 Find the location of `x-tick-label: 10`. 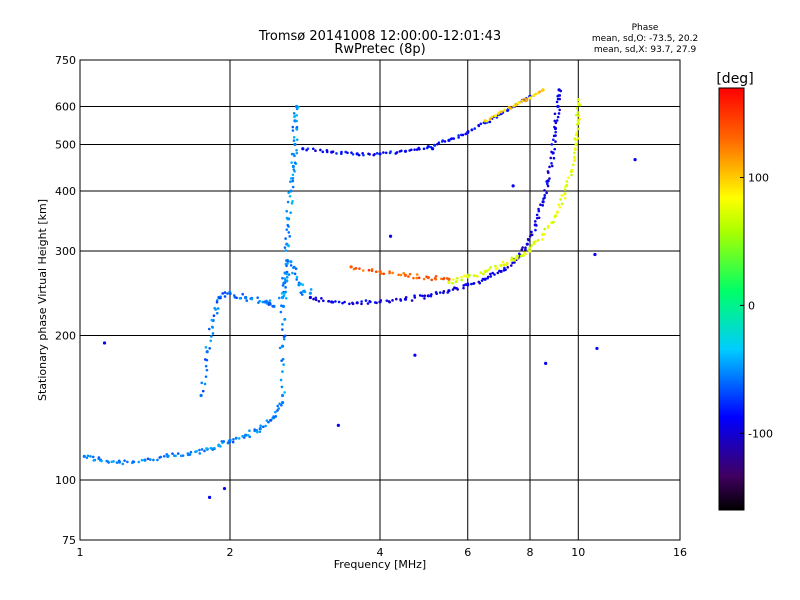

x-tick-label: 10 is located at coordinates (578, 552).